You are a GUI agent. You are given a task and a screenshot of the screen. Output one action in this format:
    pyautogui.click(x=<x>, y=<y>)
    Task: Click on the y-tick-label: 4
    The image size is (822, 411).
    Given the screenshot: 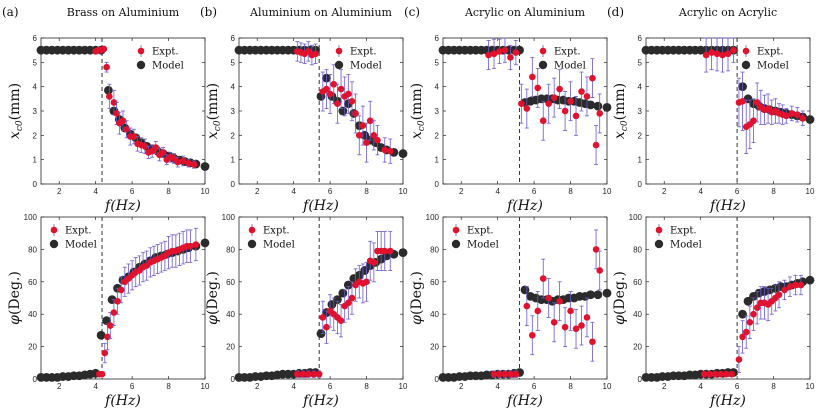 What is the action you would take?
    pyautogui.click(x=640, y=87)
    